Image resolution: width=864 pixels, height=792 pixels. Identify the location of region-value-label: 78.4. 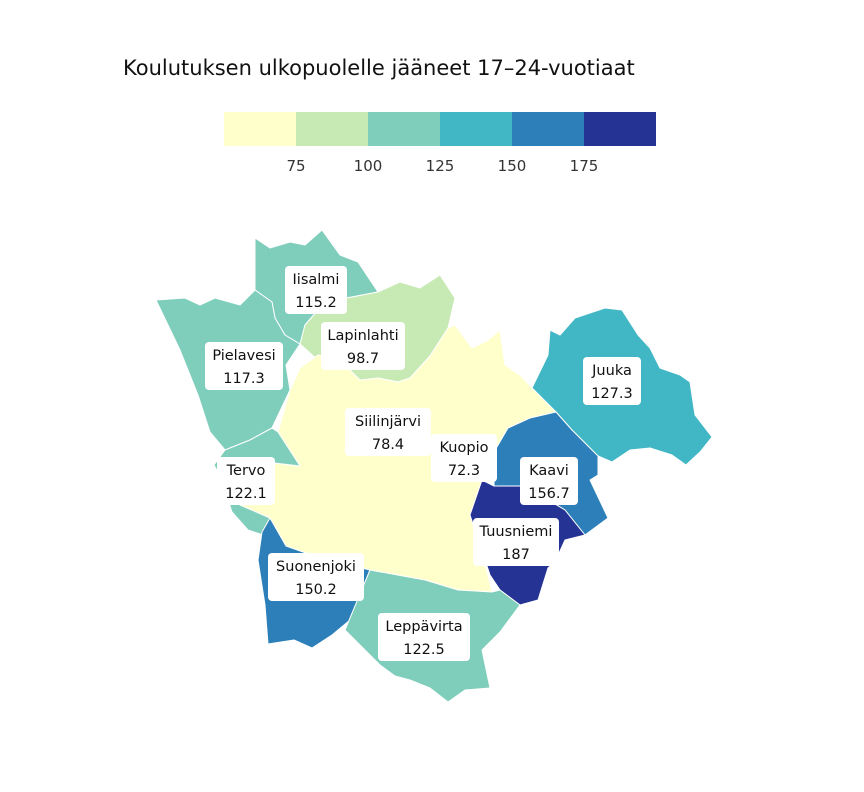
(388, 445).